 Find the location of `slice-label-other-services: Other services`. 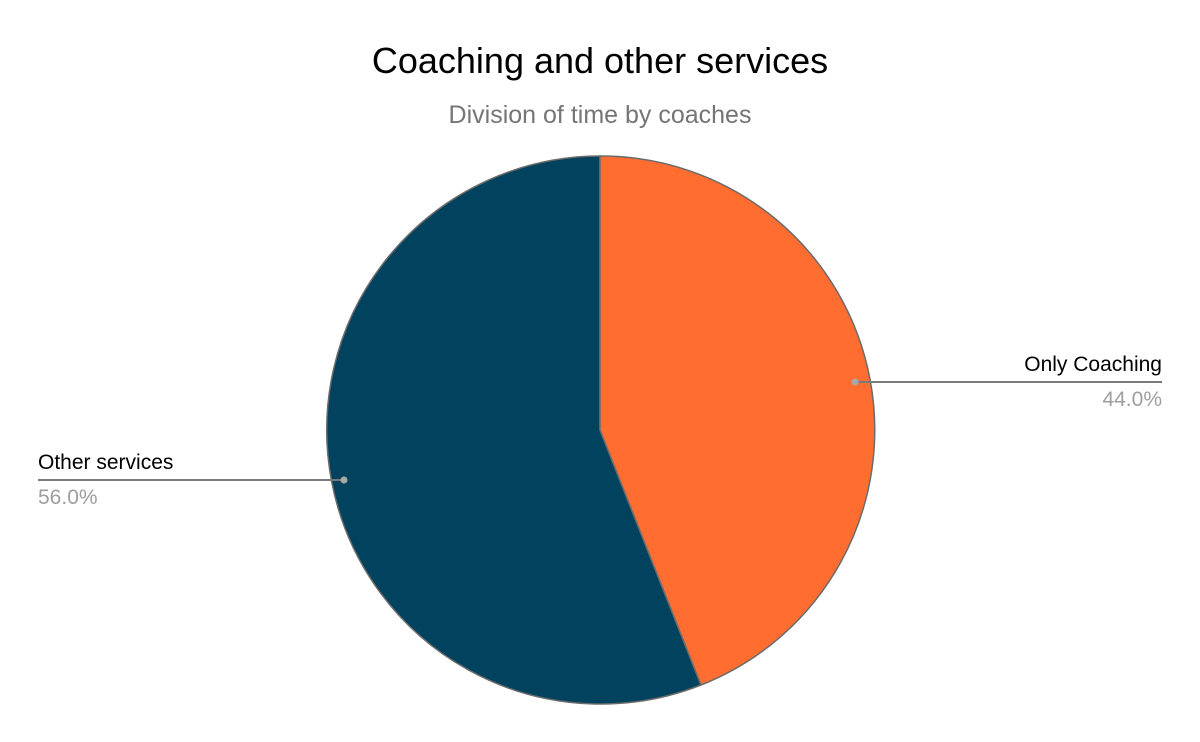

slice-label-other-services: Other services is located at coordinates (106, 462).